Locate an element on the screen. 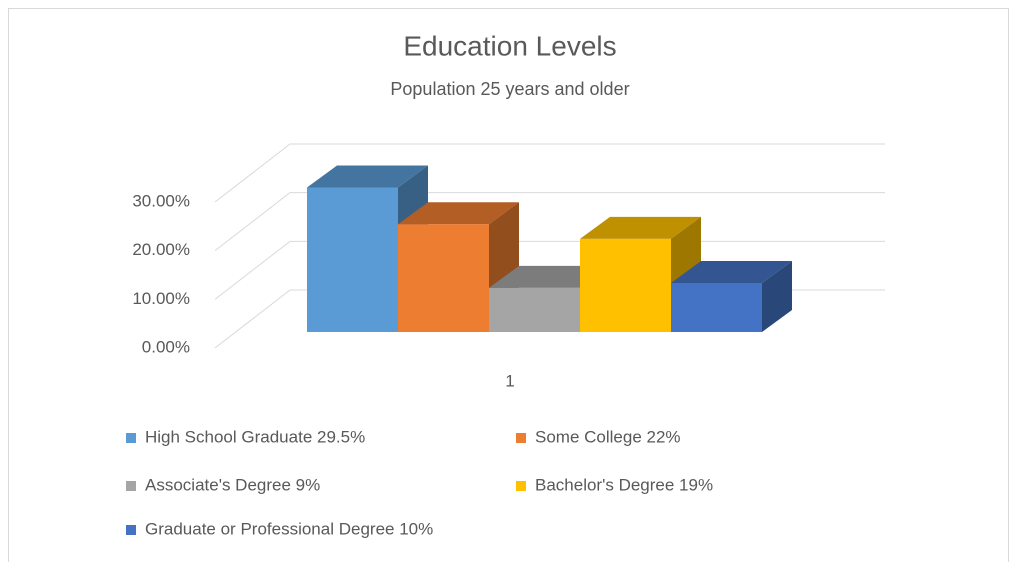 Image resolution: width=1017 pixels, height=562 pixels. y-tick-label: 10.00% is located at coordinates (161, 298).